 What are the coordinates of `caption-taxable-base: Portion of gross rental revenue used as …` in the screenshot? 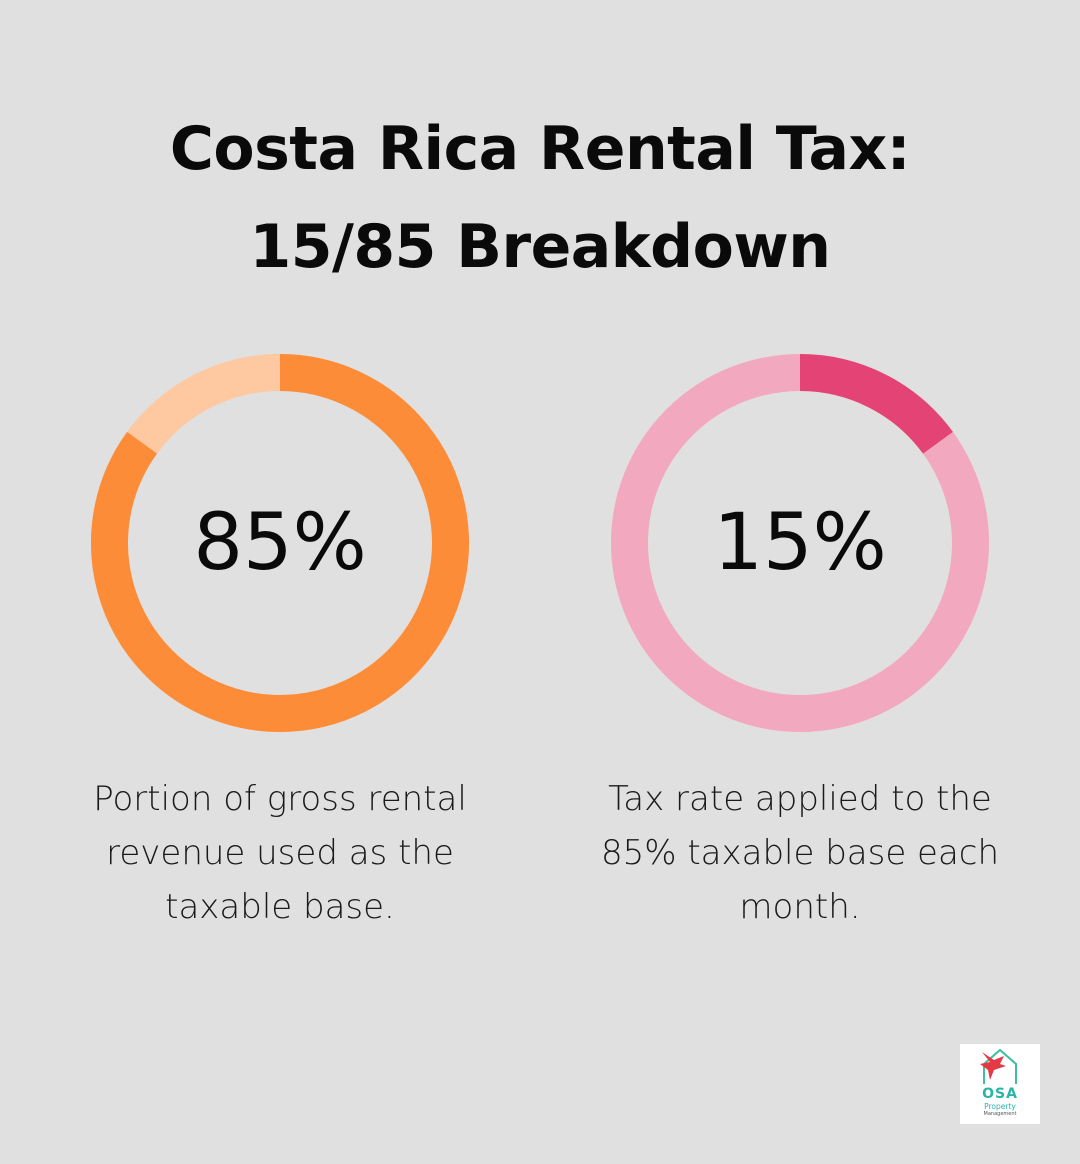 It's located at (280, 853).